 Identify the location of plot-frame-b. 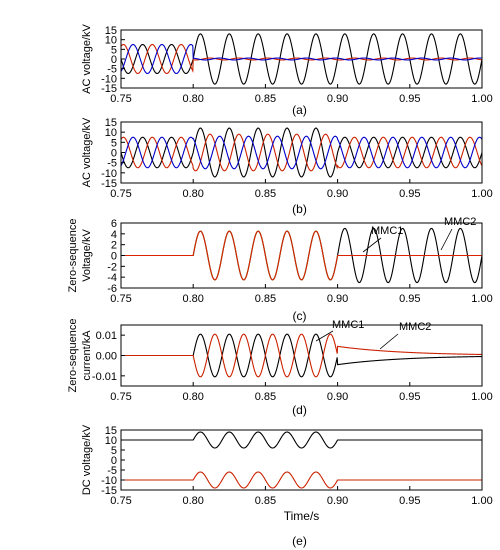
(301, 152).